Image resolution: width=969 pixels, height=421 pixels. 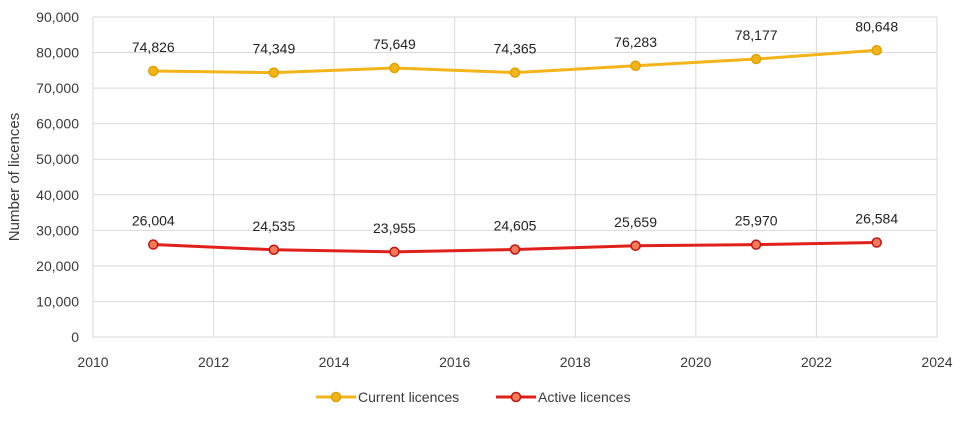 What do you see at coordinates (334, 362) in the screenshot?
I see `x-tick-label: 2014` at bounding box center [334, 362].